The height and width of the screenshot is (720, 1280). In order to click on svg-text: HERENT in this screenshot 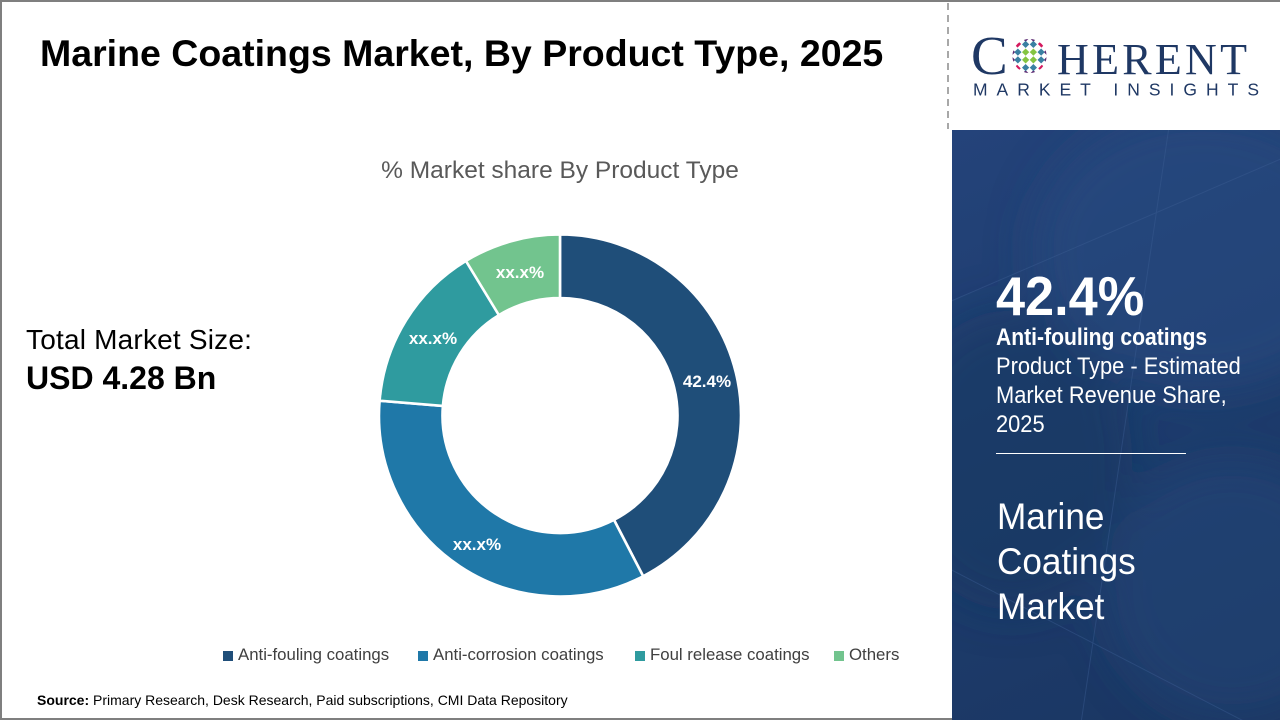, I will do `click(1152, 59)`.